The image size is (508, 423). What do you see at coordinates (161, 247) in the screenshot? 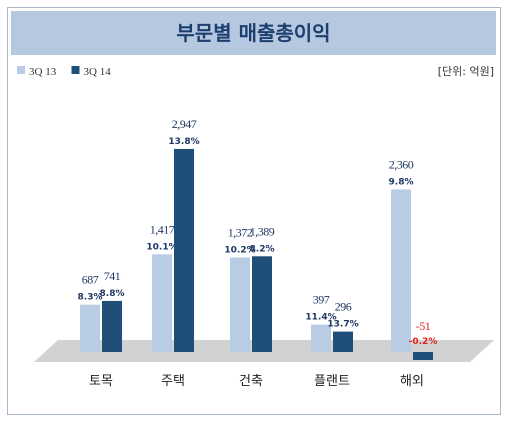
I see `margin-label: 10.1%` at bounding box center [161, 247].